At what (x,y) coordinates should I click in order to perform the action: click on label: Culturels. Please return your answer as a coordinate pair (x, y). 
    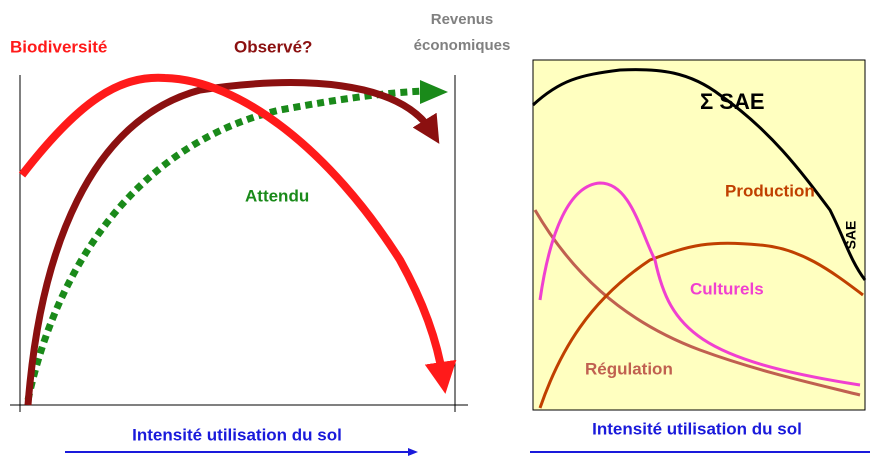
    Looking at the image, I should click on (727, 288).